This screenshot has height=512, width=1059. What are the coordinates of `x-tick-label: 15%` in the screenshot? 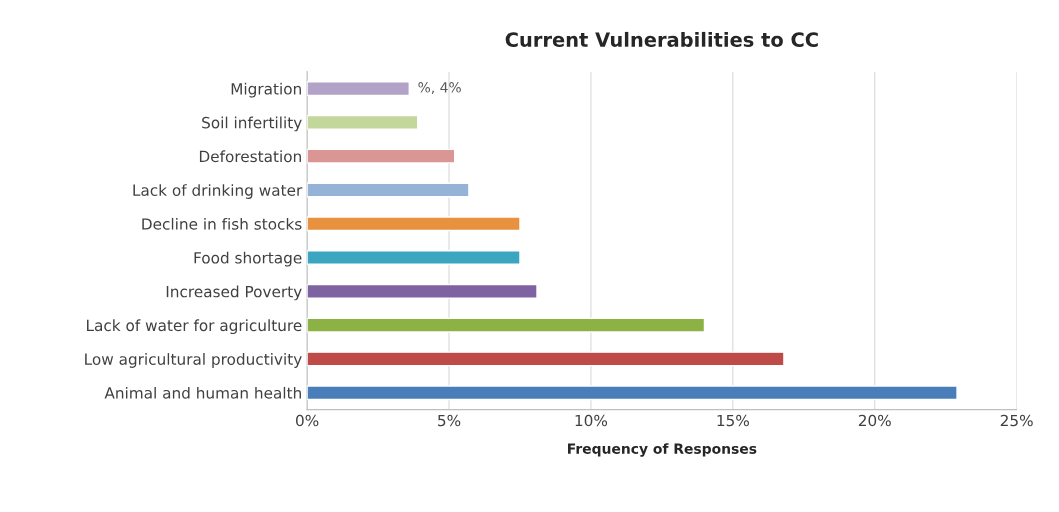 It's located at (733, 420).